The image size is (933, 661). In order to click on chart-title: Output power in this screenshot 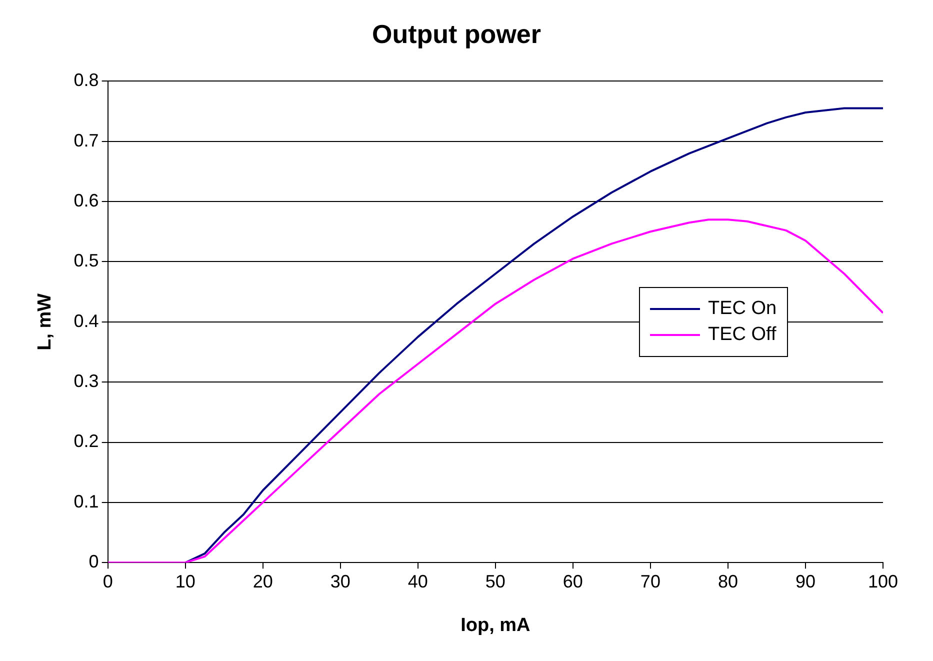, I will do `click(456, 33)`.